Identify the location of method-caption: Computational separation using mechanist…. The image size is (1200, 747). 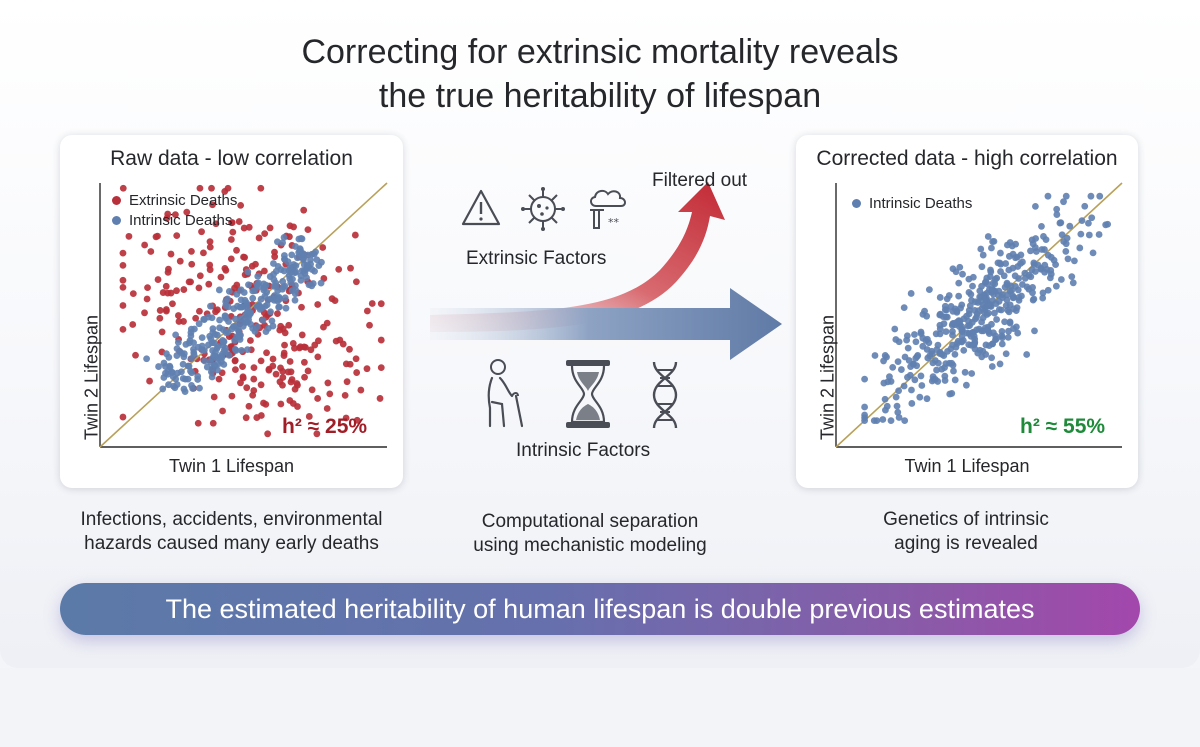
(590, 534).